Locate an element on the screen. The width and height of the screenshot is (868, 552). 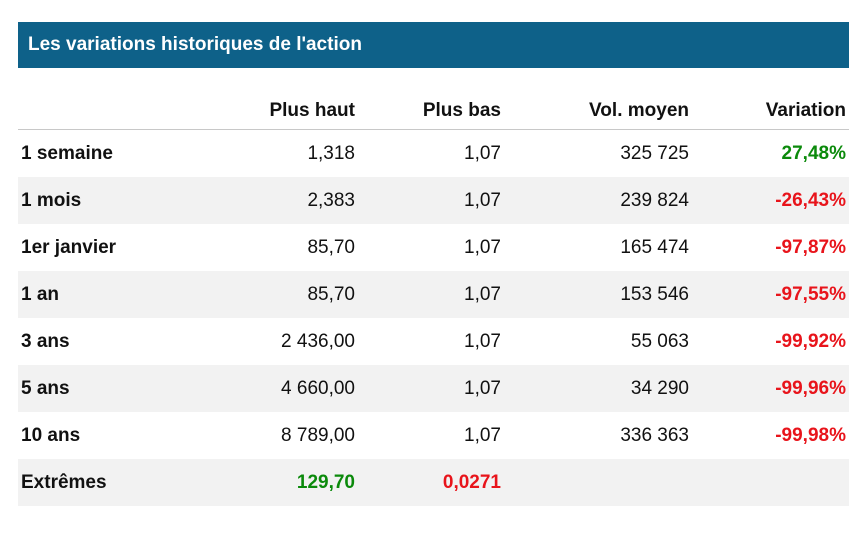
volume-cell: 165 474 is located at coordinates (654, 247).